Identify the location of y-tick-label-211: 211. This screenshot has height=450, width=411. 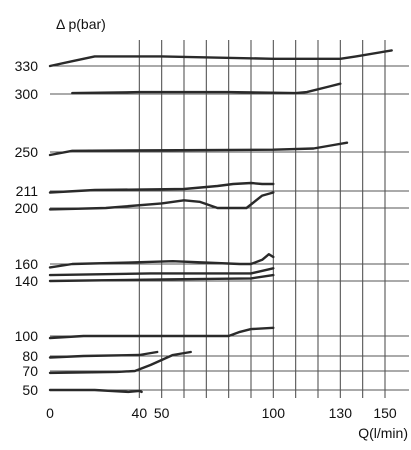
(27, 191).